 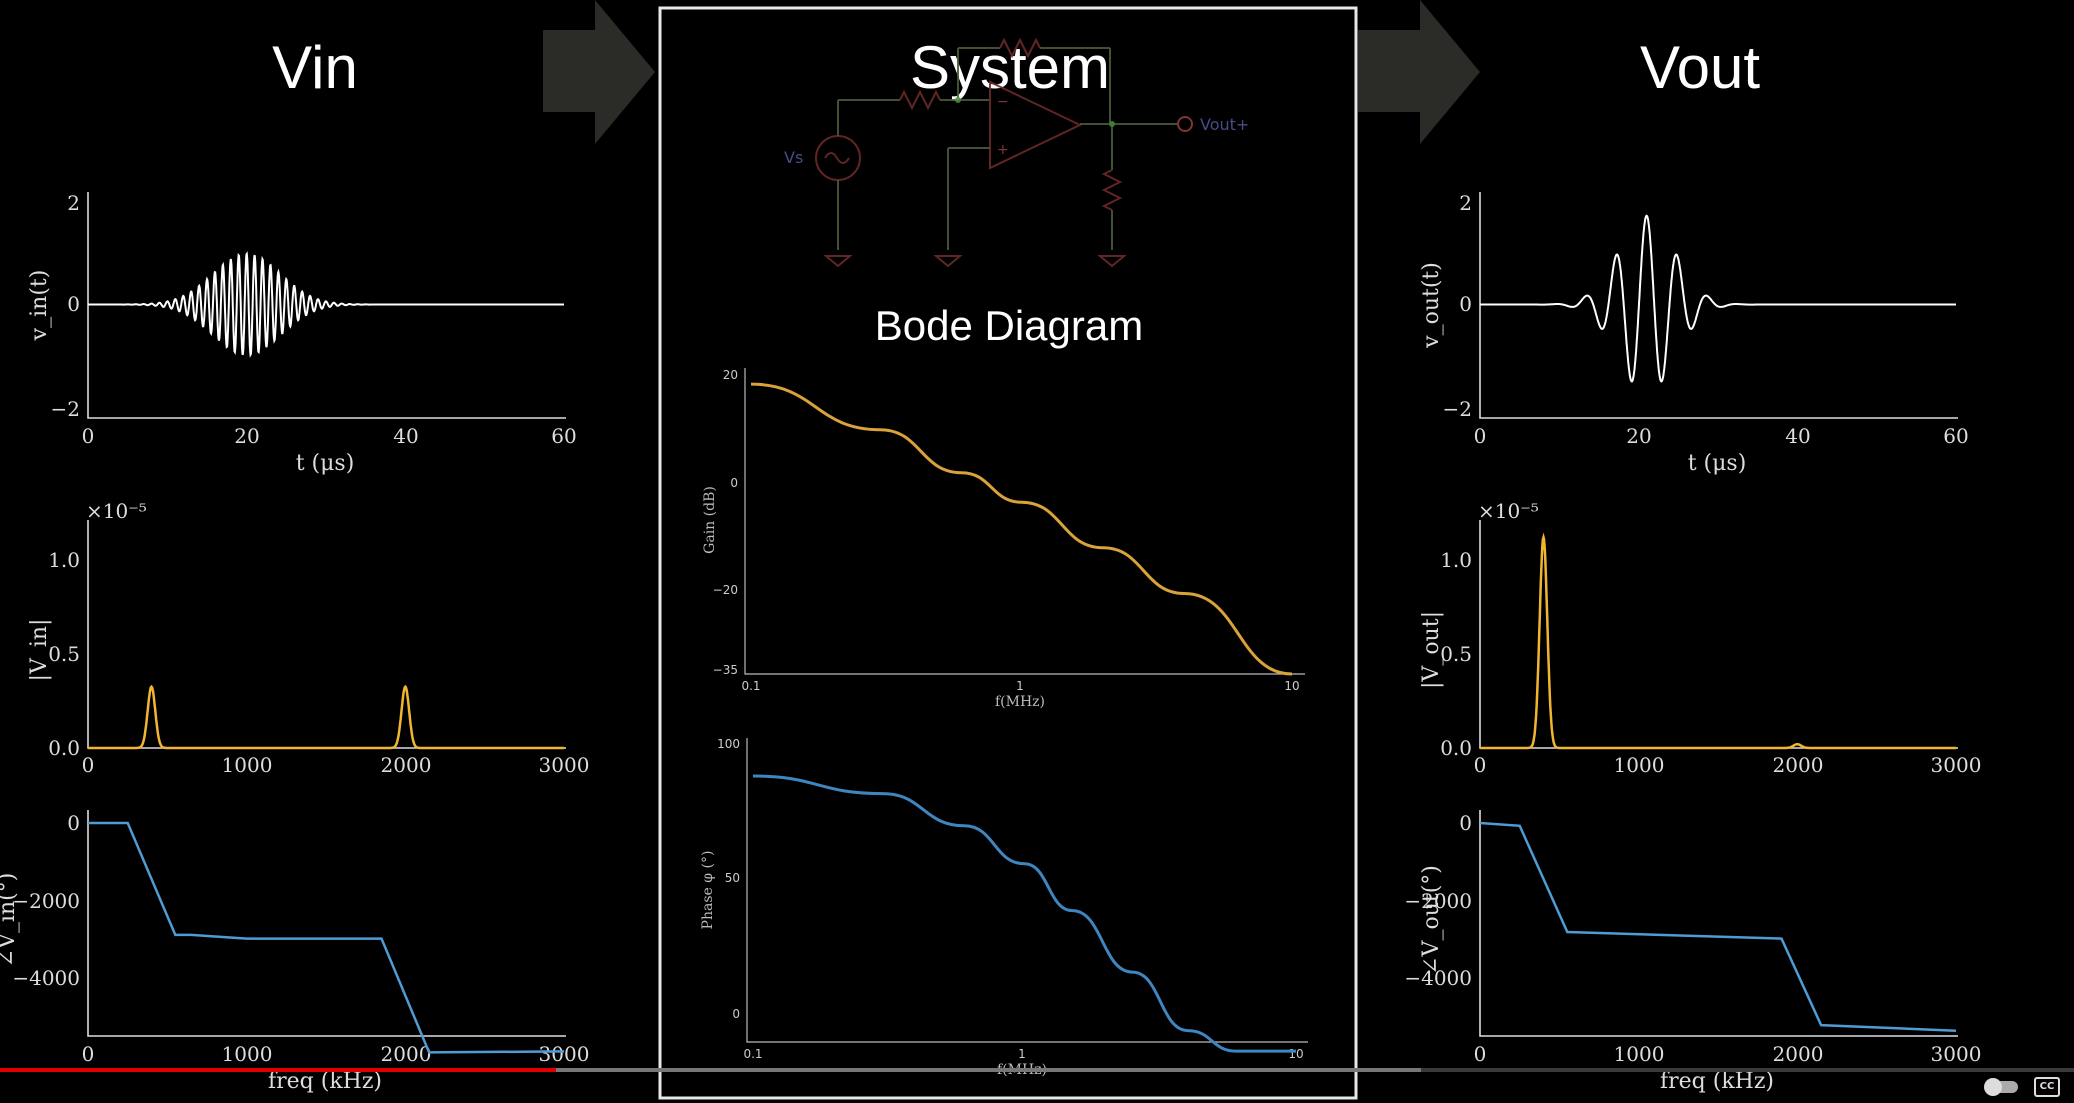 What do you see at coordinates (116, 511) in the screenshot?
I see `vin-mag-exponent: ×10⁻⁵` at bounding box center [116, 511].